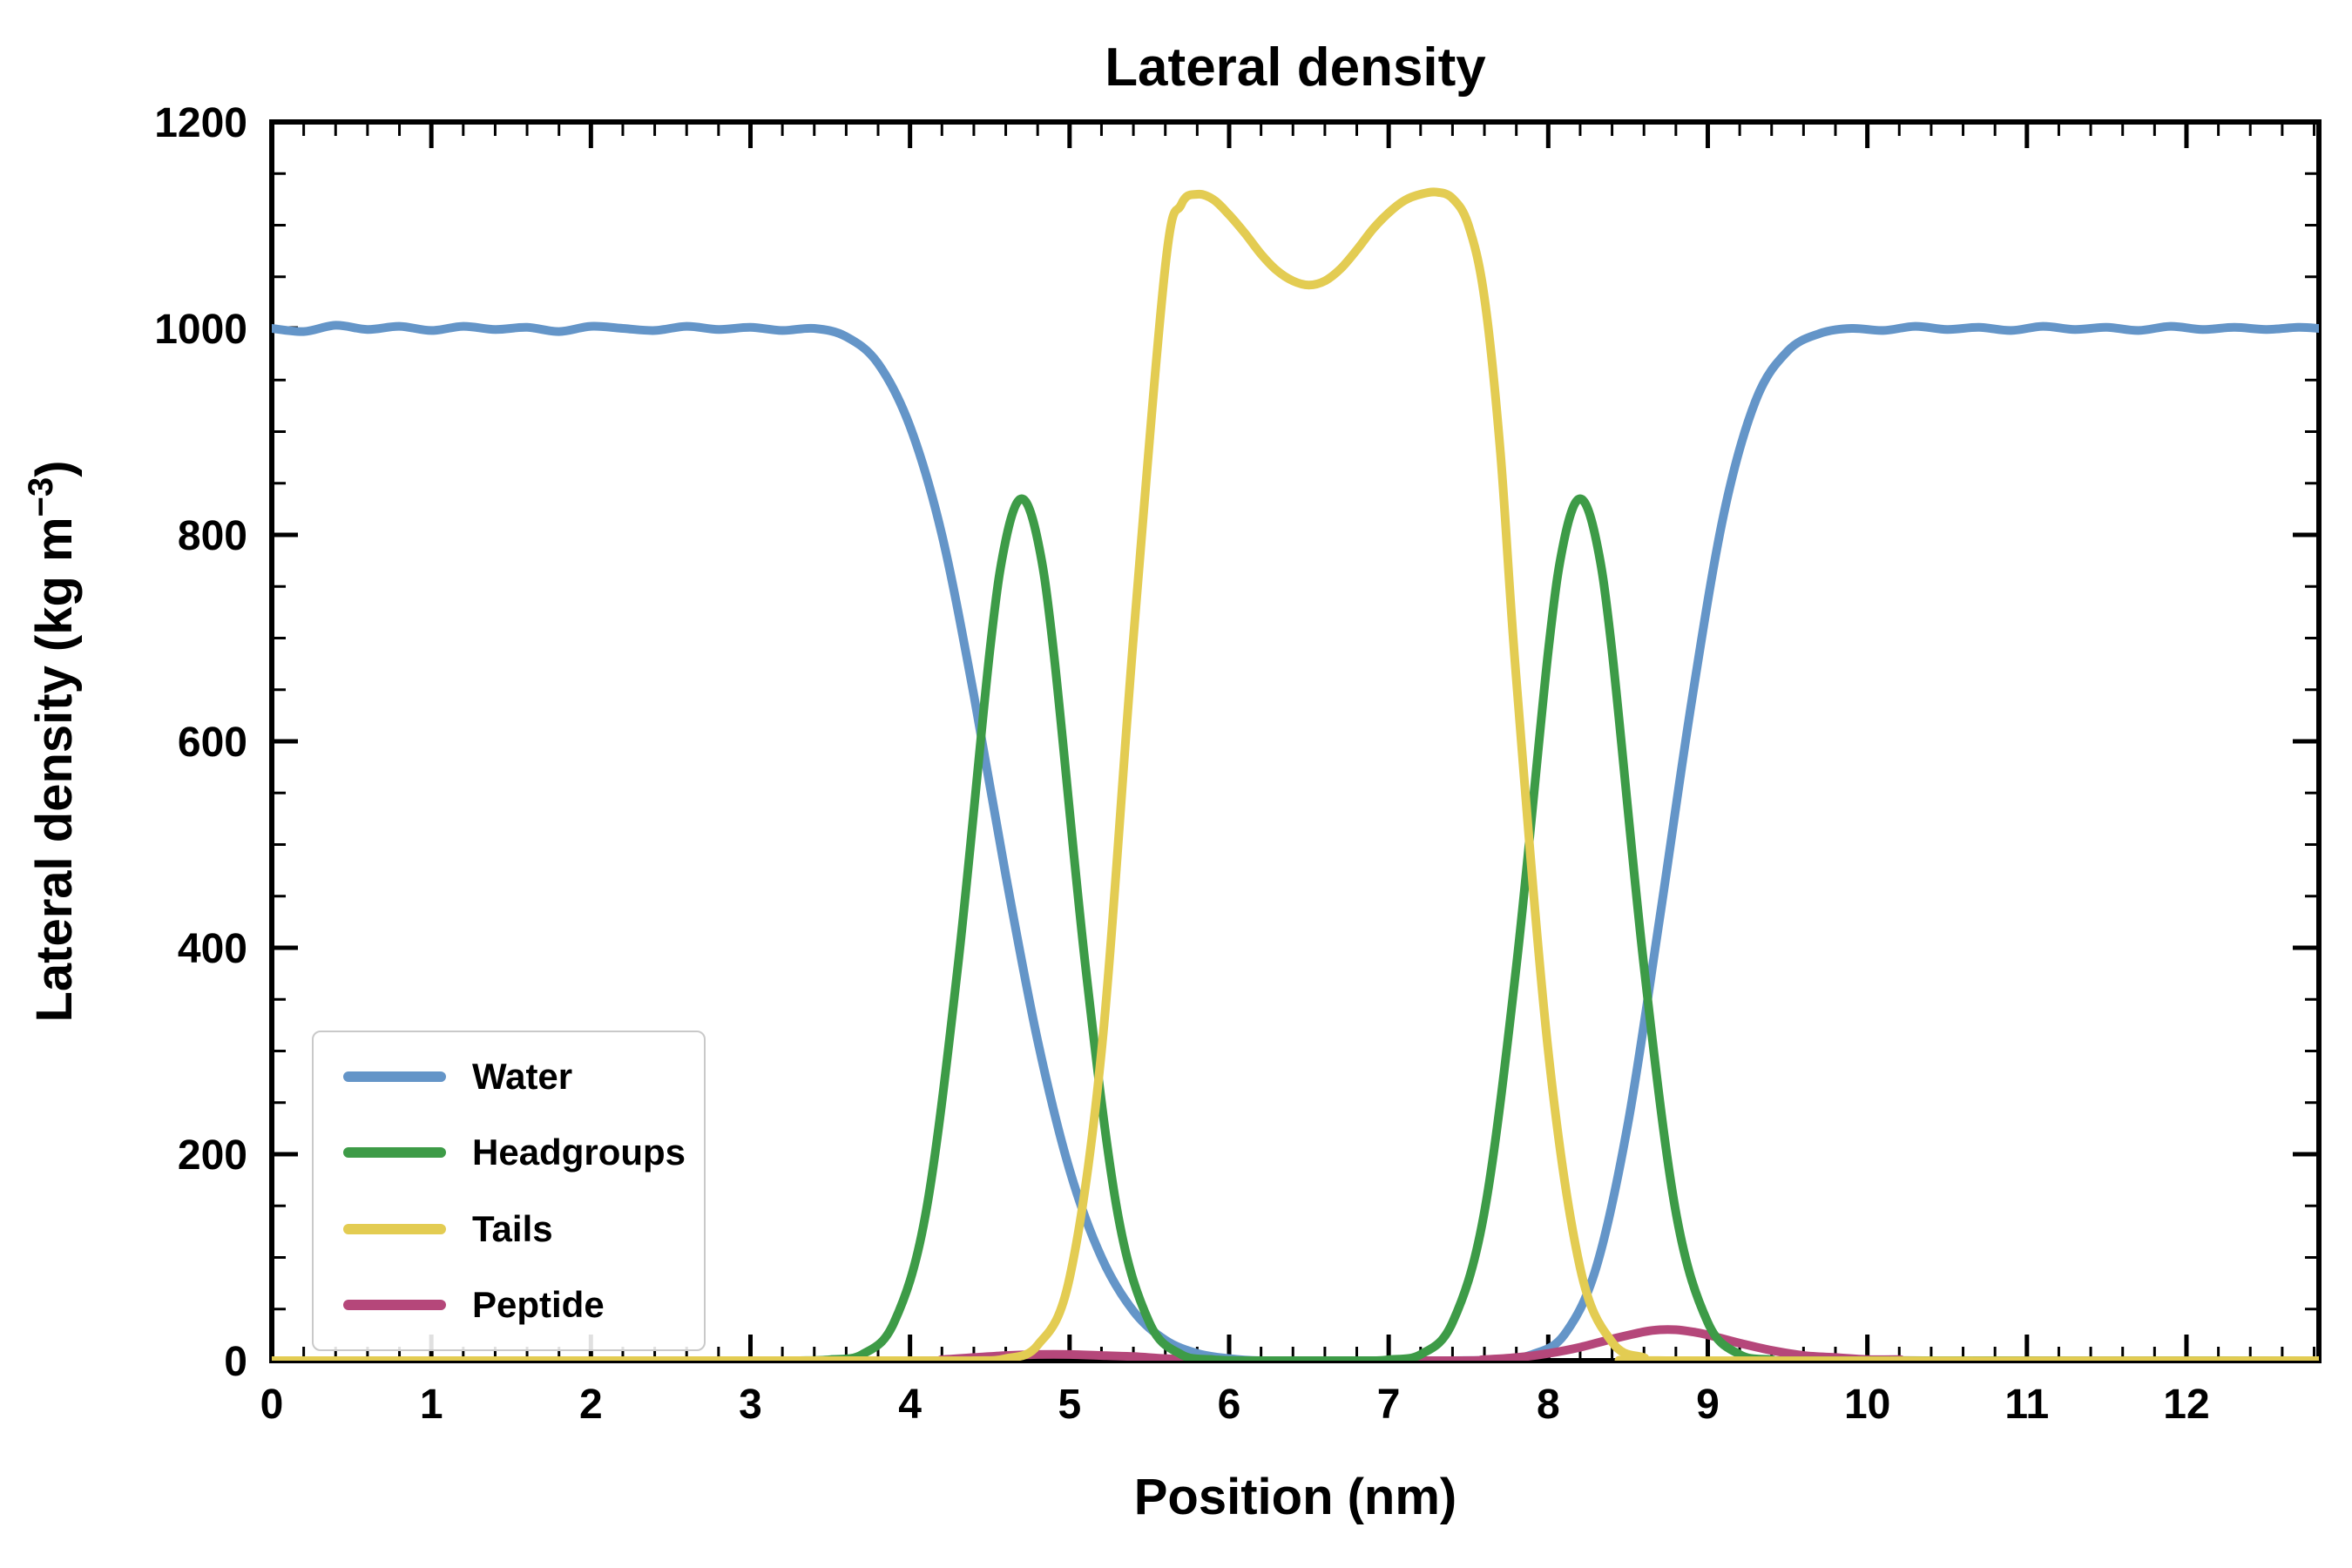  What do you see at coordinates (538, 1304) in the screenshot?
I see `legend-label-peptide: Peptide` at bounding box center [538, 1304].